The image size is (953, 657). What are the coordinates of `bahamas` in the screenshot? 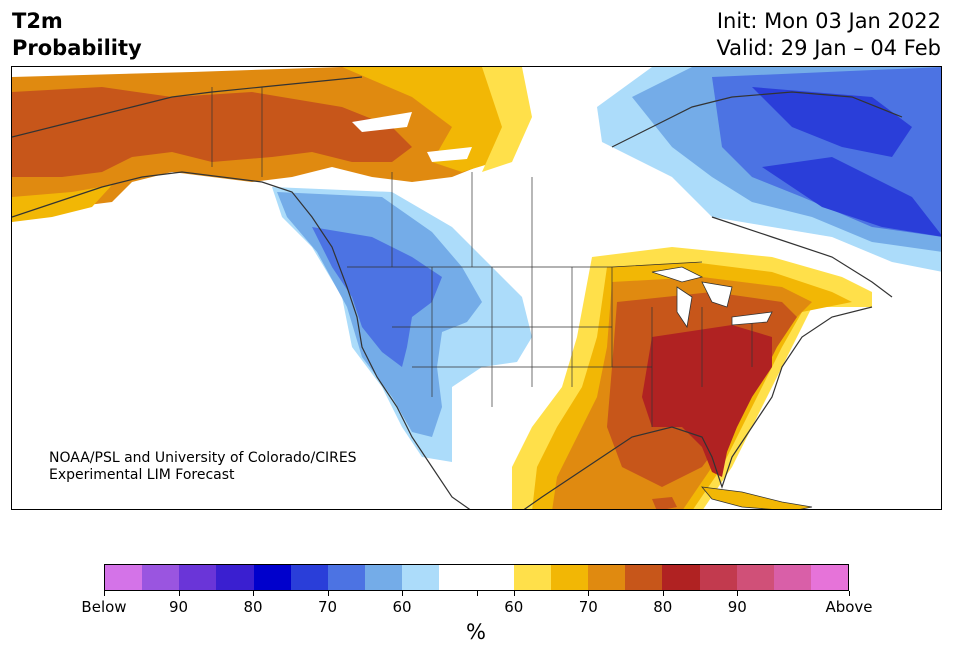 It's located at (664, 503).